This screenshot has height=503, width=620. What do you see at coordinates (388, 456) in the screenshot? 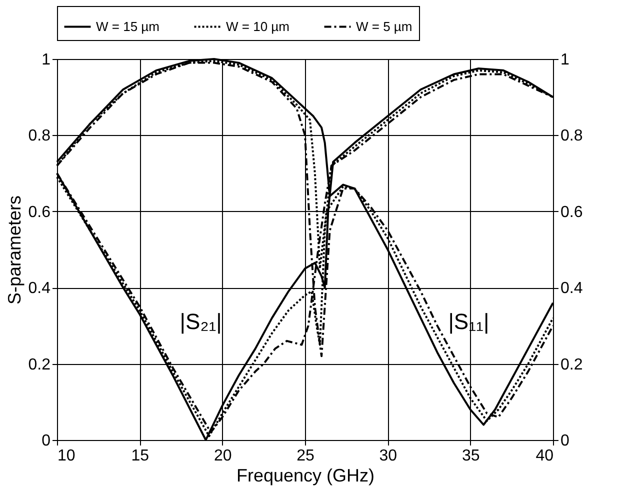
I see `x-tick-label: 30` at bounding box center [388, 456].